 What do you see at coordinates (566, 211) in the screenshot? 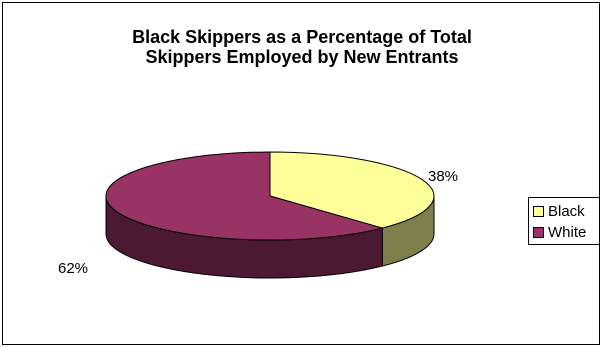
I see `legend-label-black: Black` at bounding box center [566, 211].